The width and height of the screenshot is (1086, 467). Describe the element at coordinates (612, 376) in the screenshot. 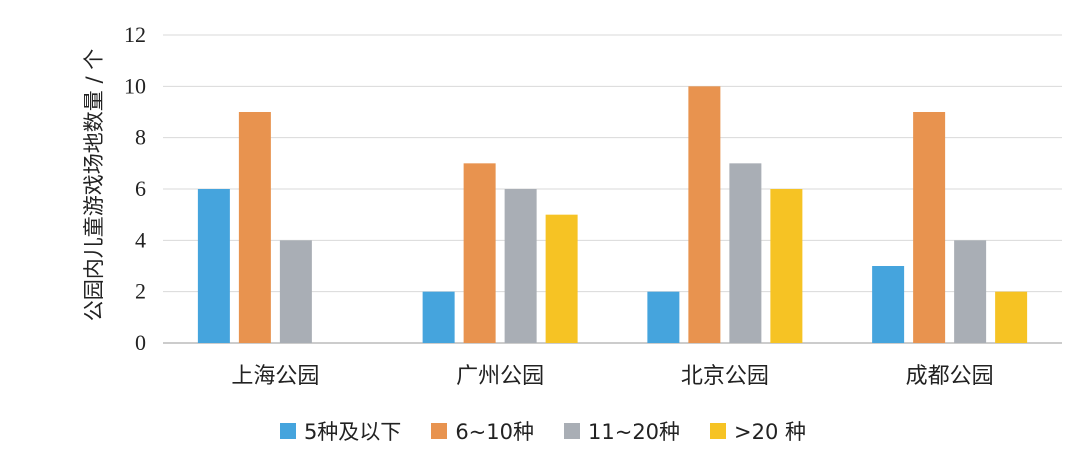

I see `category-labels: 上海公园 广州公园 北京公园 成都公园` at that location.